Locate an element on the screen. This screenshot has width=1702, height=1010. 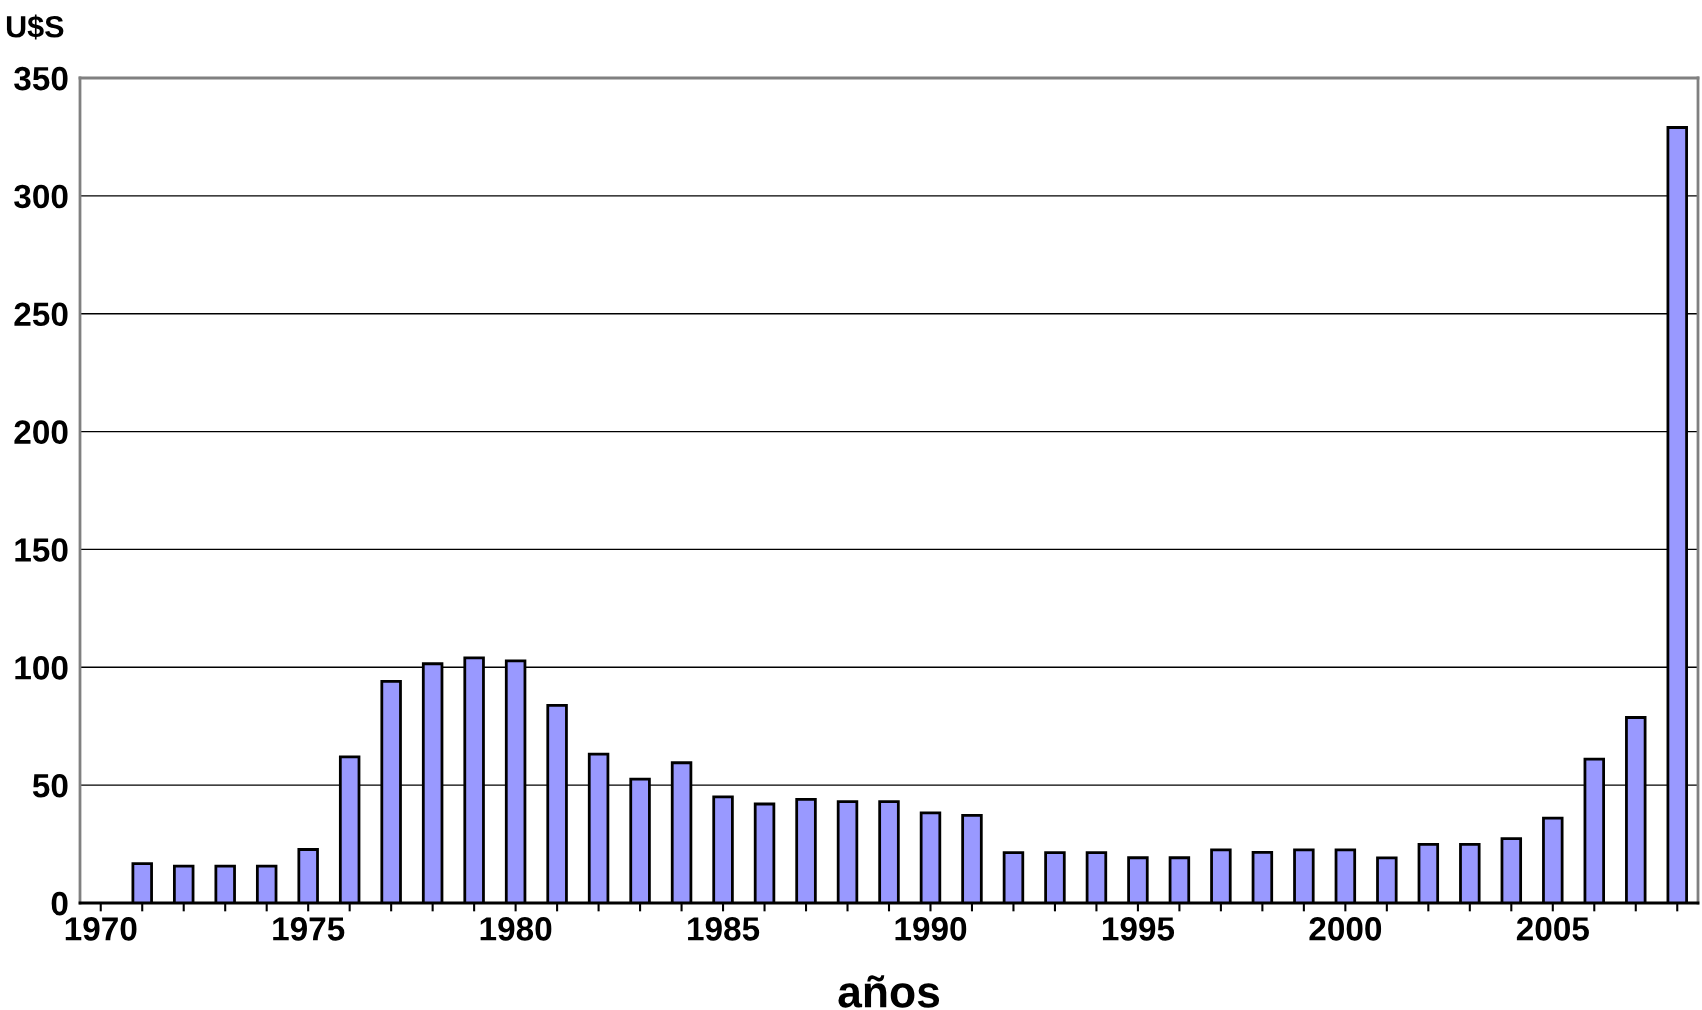
y-tick-label: 50 is located at coordinates (50, 785).